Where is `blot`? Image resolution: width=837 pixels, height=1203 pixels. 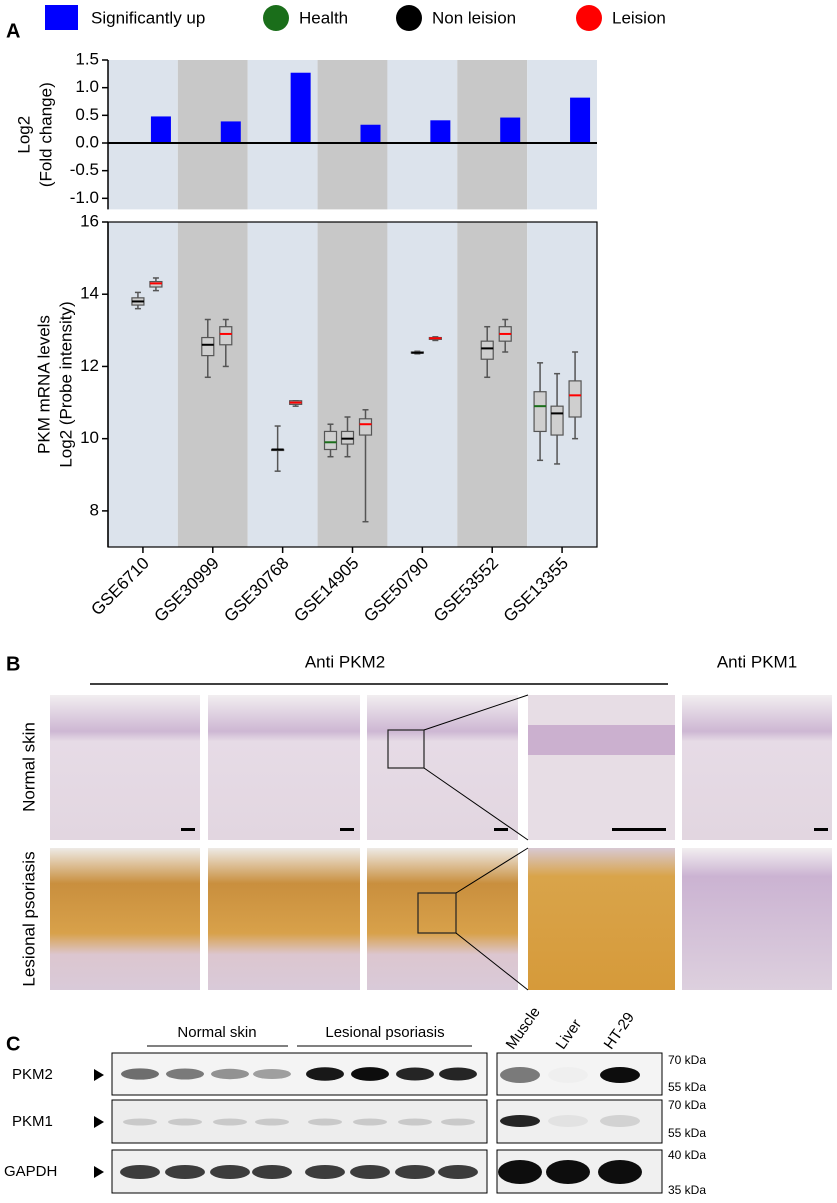 blot is located at coordinates (299, 1121).